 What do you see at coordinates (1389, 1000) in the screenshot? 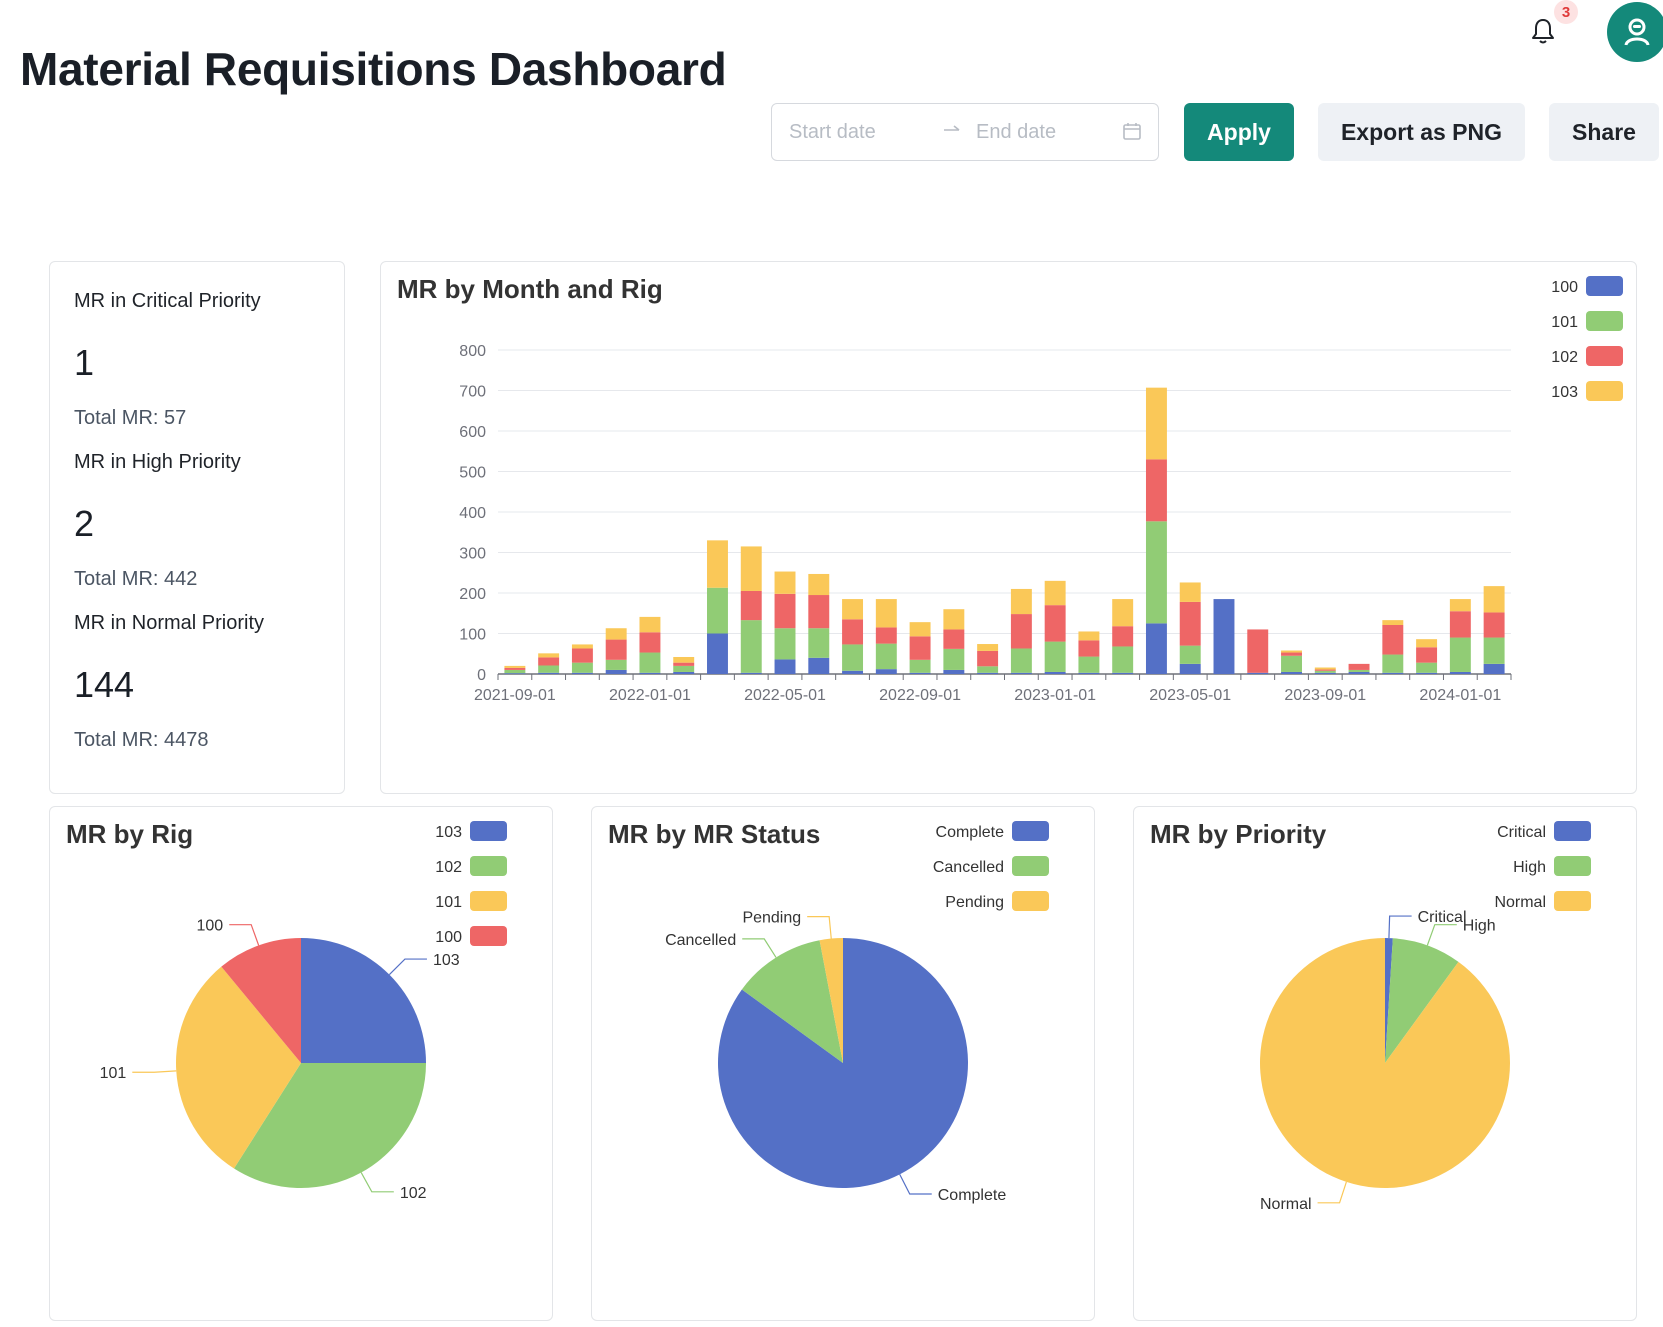
I see `pie-slice-critical` at bounding box center [1389, 1000].